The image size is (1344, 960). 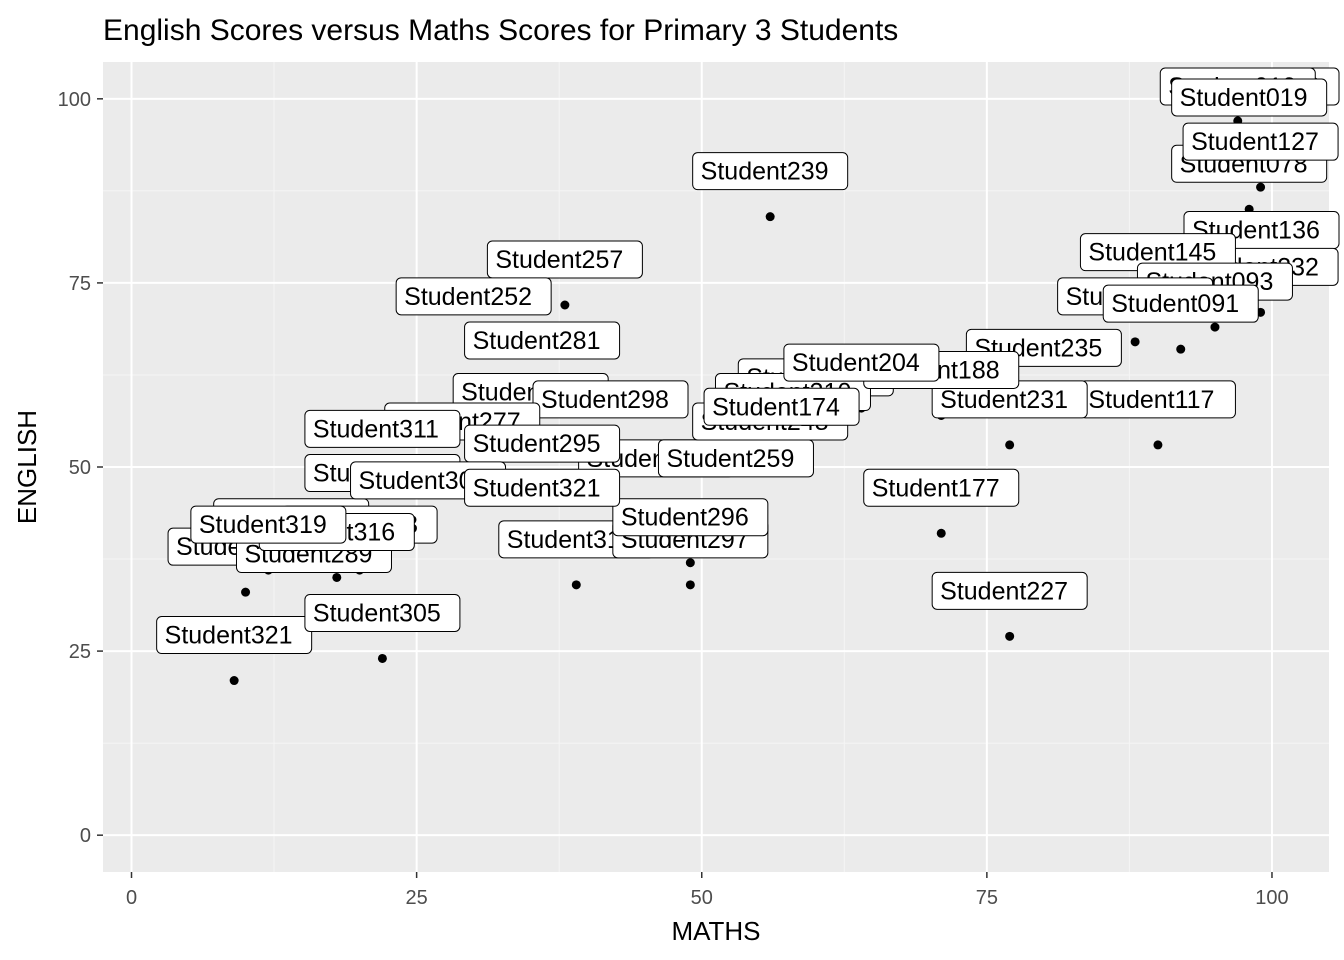 I want to click on point-label: Student174, so click(x=781, y=406).